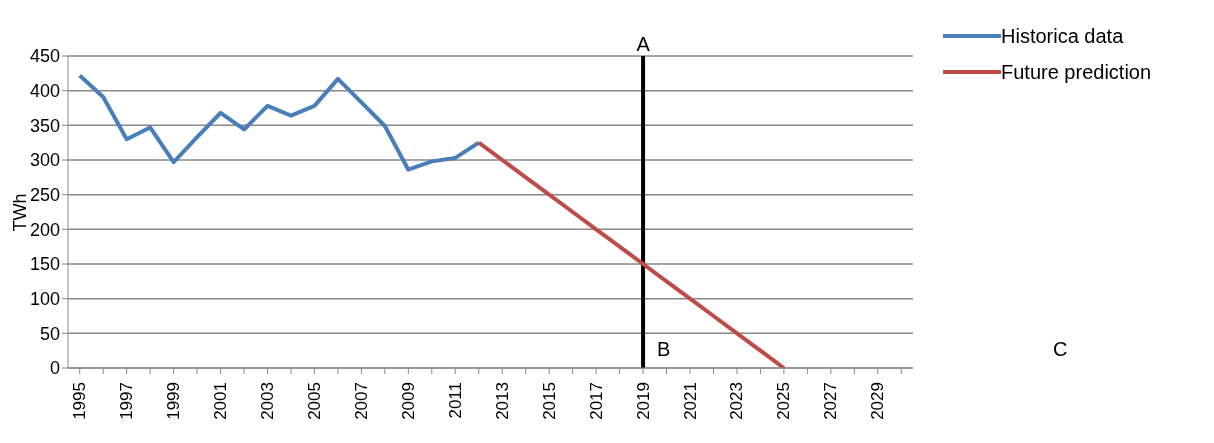  I want to click on y-tick-label: 0, so click(54, 368).